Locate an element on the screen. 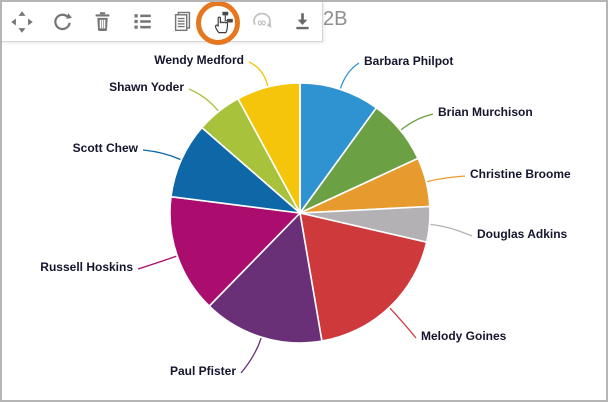  drill-button is located at coordinates (222, 21).